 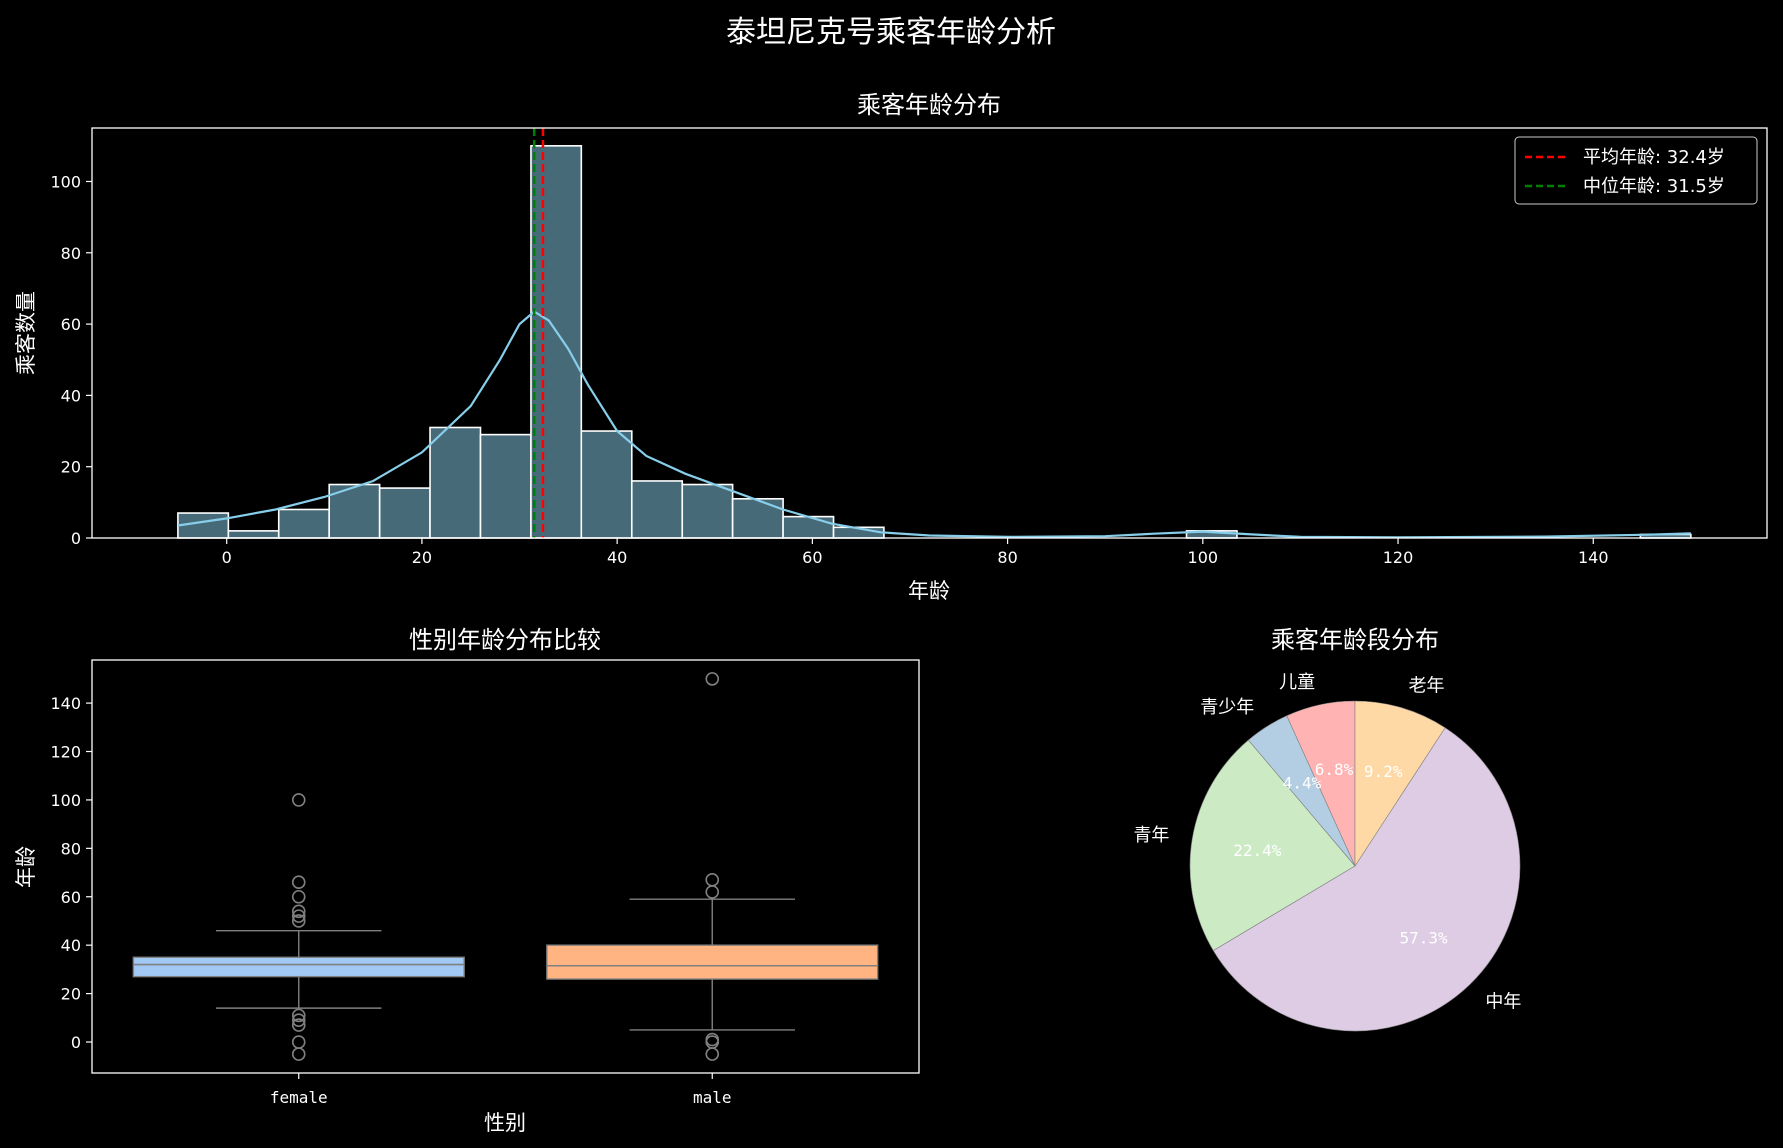 I want to click on pie-labels: 6.8% 儿童 4.4% 青少年 22.4% 青年 57.3% 中年 9.2% 老年, so click(x=1327, y=842).